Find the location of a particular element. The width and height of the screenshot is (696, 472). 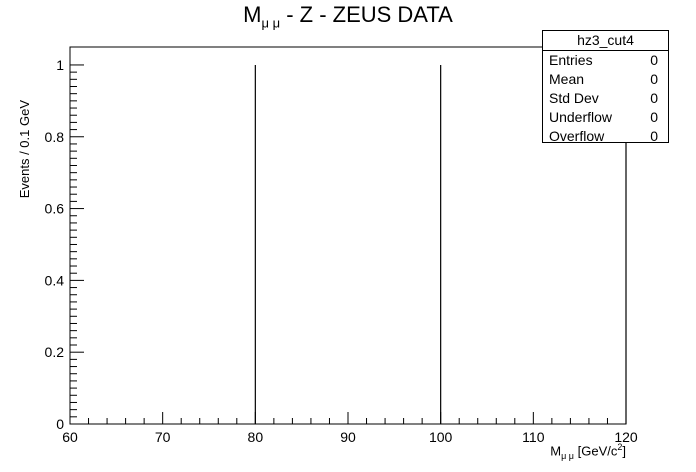

stats-row: Entries 0 is located at coordinates (605, 60).